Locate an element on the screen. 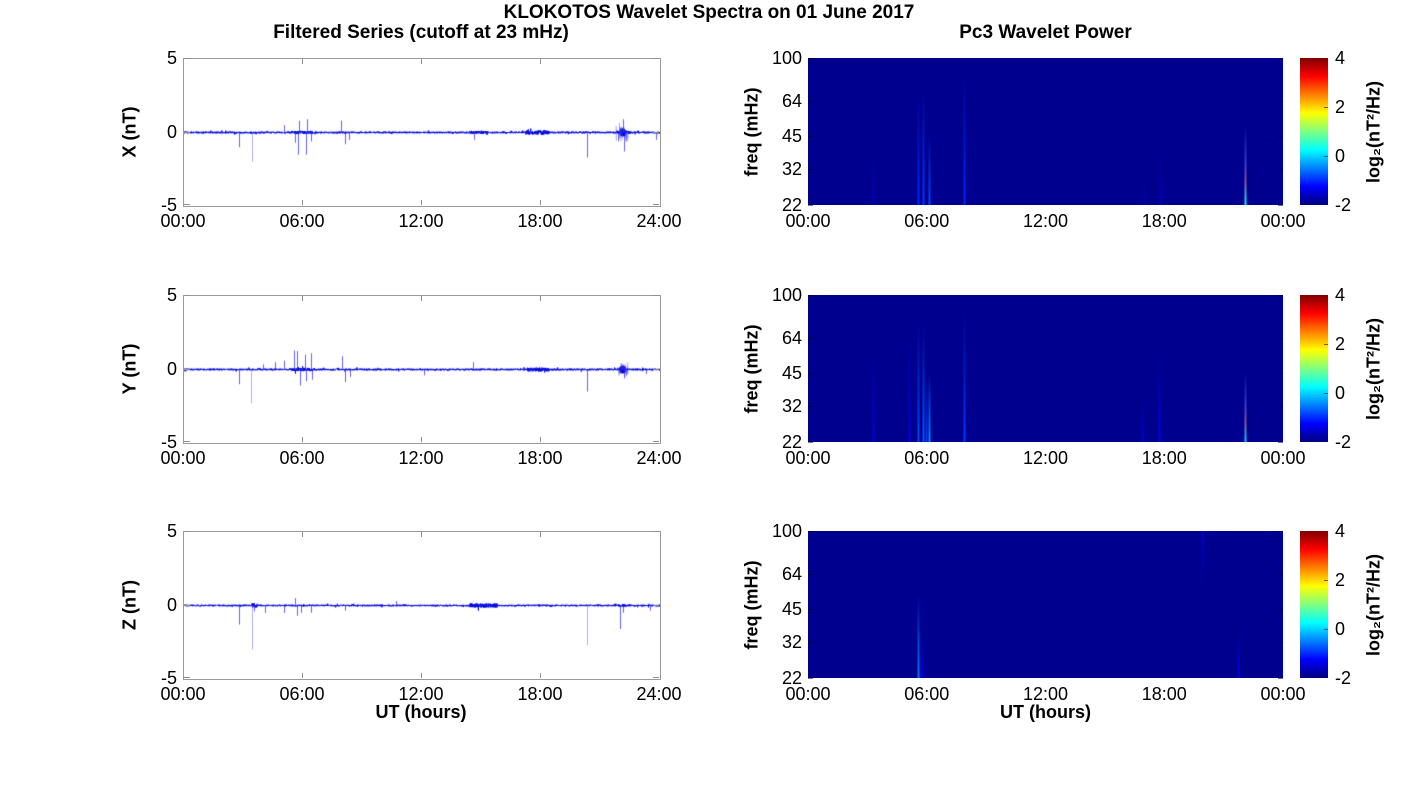  wavelet-power-z-plot is located at coordinates (1045, 604).